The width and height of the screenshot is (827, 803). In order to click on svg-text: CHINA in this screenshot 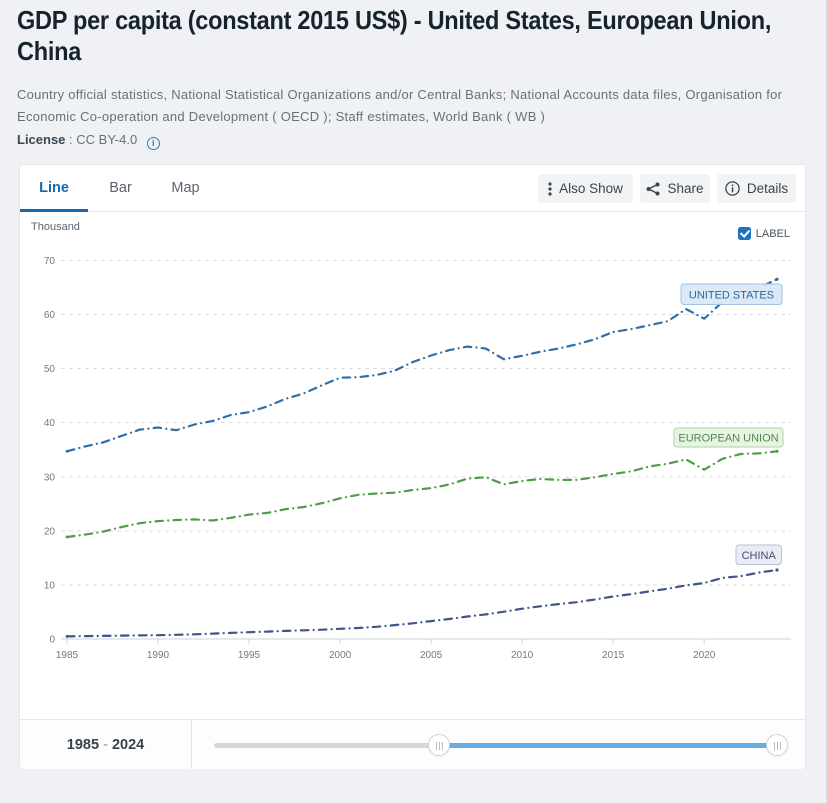, I will do `click(759, 556)`.